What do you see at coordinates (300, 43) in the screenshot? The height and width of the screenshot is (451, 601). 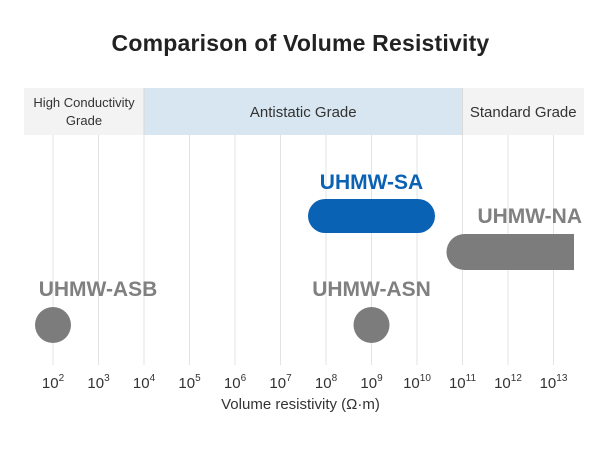 I see `chart-title: Comparison of Volume Resistivity` at bounding box center [300, 43].